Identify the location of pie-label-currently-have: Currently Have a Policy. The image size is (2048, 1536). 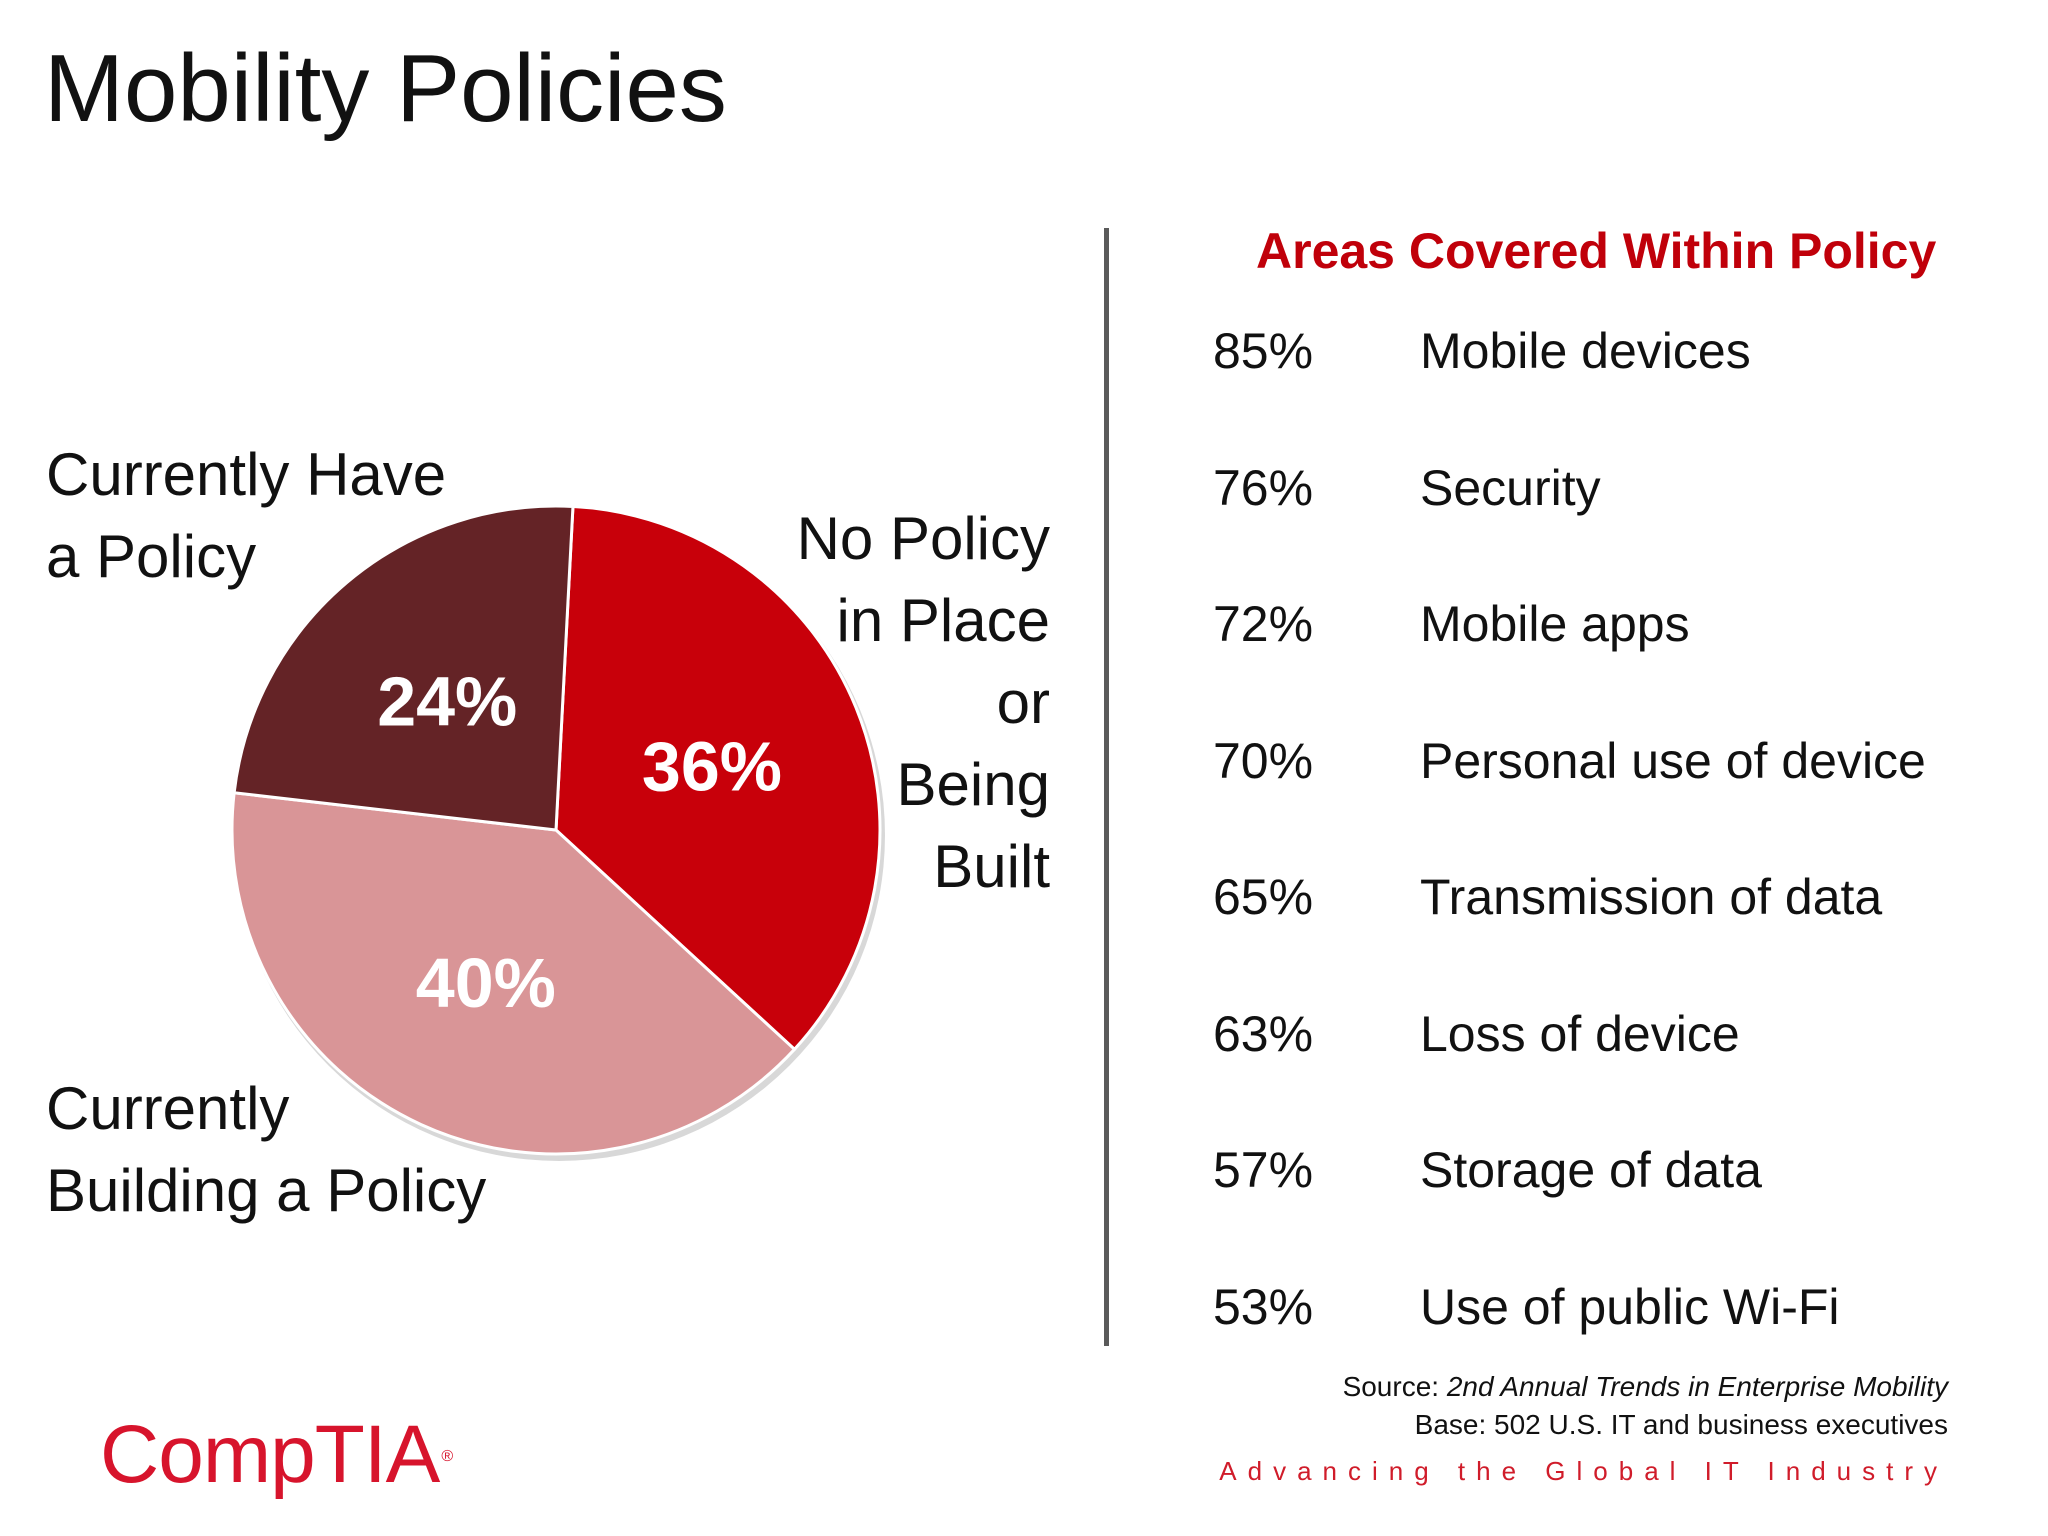
(246, 516).